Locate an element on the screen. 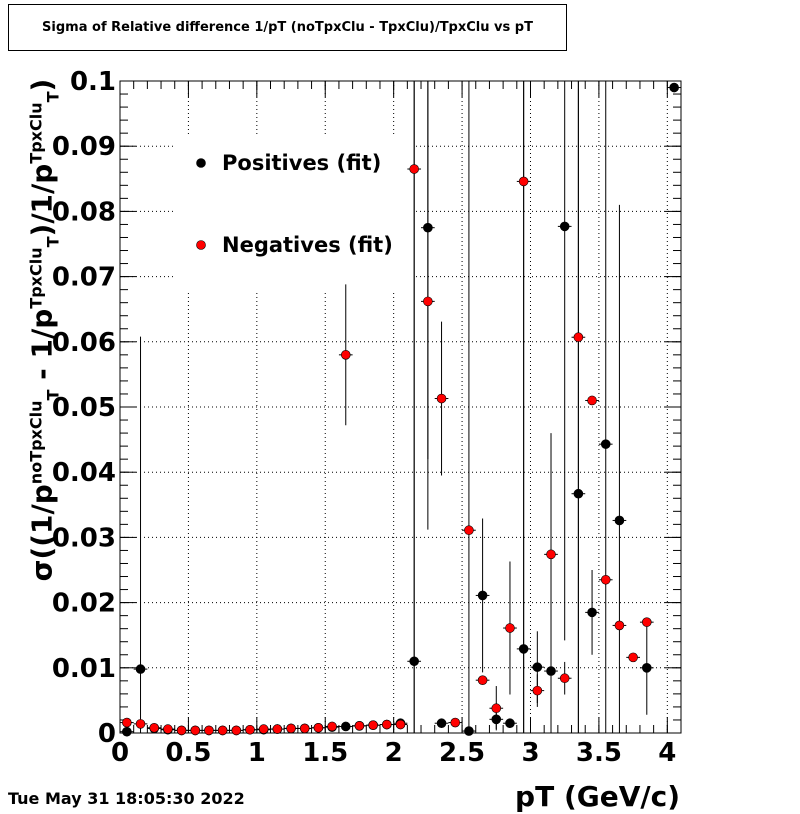  x-axis-tick-labels: 0 0.5 1 1.5 2 2.5 3 3.5 4 is located at coordinates (393, 753).